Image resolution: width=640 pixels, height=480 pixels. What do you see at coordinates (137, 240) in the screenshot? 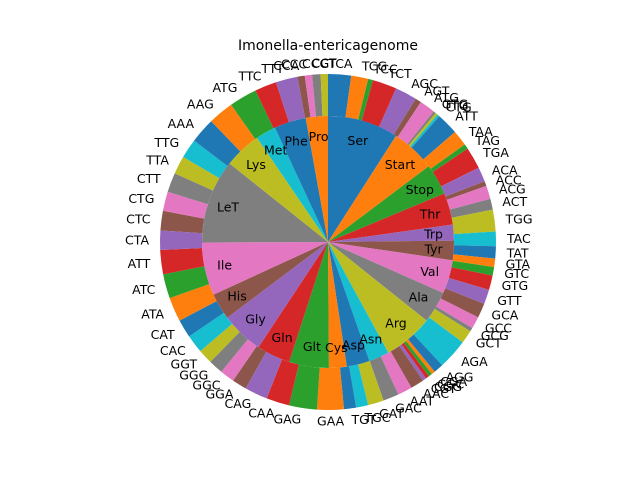
I see `codon-label-cta: CTA` at bounding box center [137, 240].